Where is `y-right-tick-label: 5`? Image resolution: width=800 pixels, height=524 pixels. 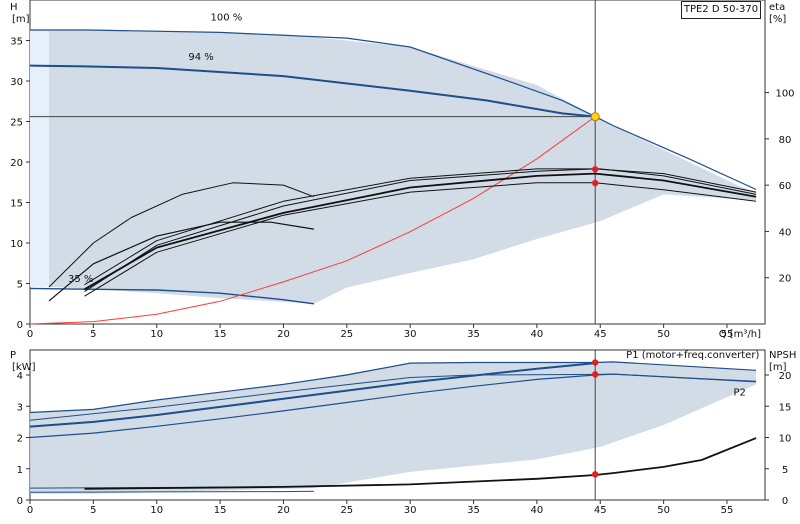 y-right-tick-label: 5 is located at coordinates (785, 470).